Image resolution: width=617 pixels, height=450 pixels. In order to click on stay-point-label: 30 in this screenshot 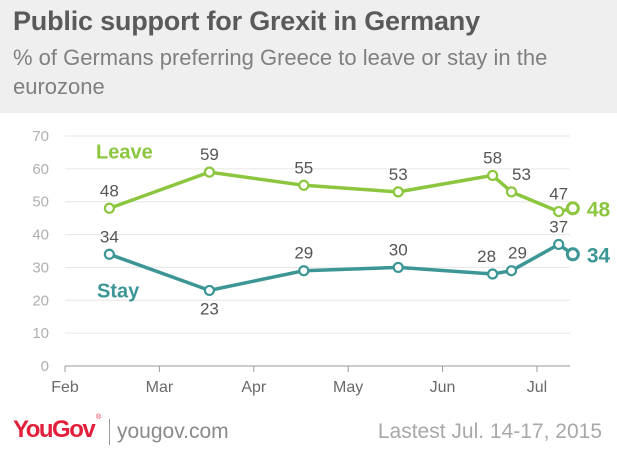, I will do `click(398, 249)`.